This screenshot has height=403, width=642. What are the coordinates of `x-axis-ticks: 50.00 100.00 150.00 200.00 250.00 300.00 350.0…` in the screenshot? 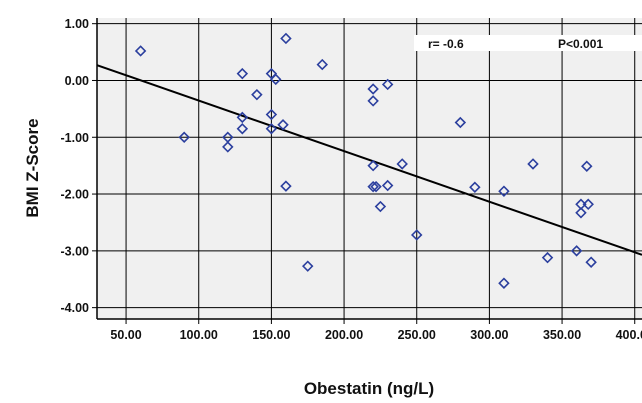 It's located at (376, 330).